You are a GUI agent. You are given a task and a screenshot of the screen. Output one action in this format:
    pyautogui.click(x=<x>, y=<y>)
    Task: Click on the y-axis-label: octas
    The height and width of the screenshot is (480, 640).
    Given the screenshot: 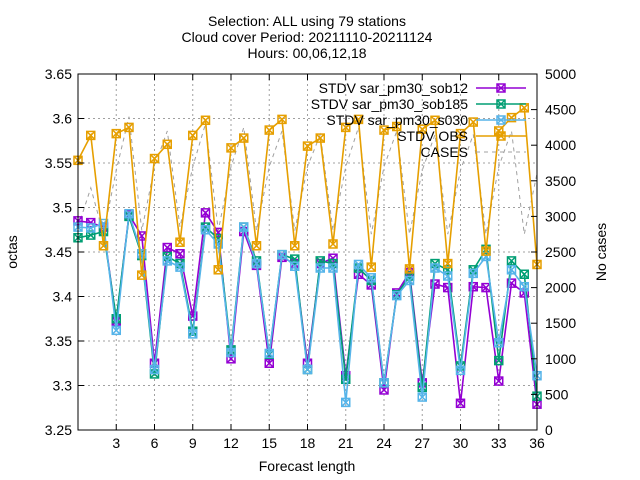 What is the action you would take?
    pyautogui.click(x=12, y=251)
    